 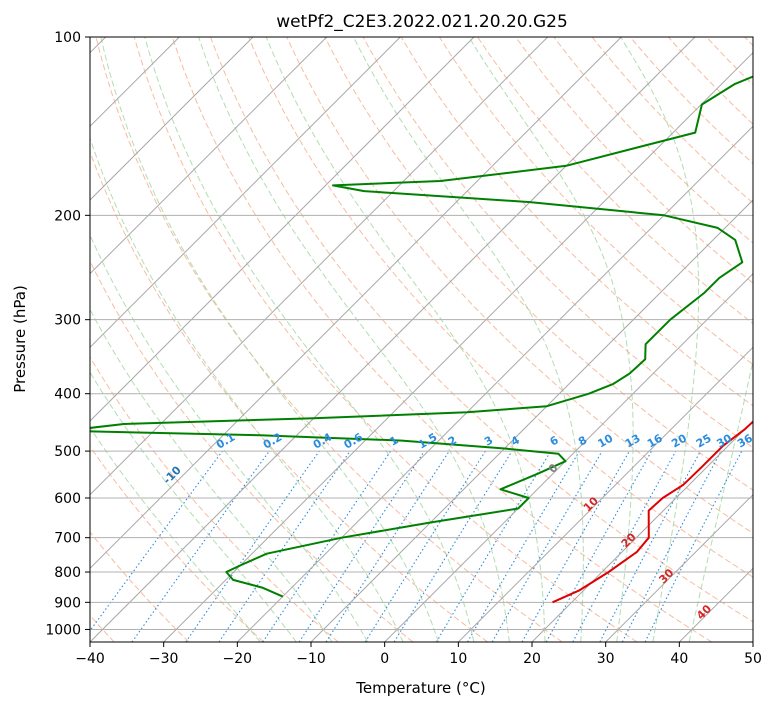 I want to click on x-tick-label: 40, so click(x=679, y=659).